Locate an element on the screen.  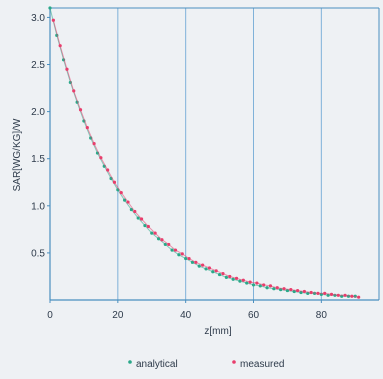
legend-marker-measured is located at coordinates (234, 362).